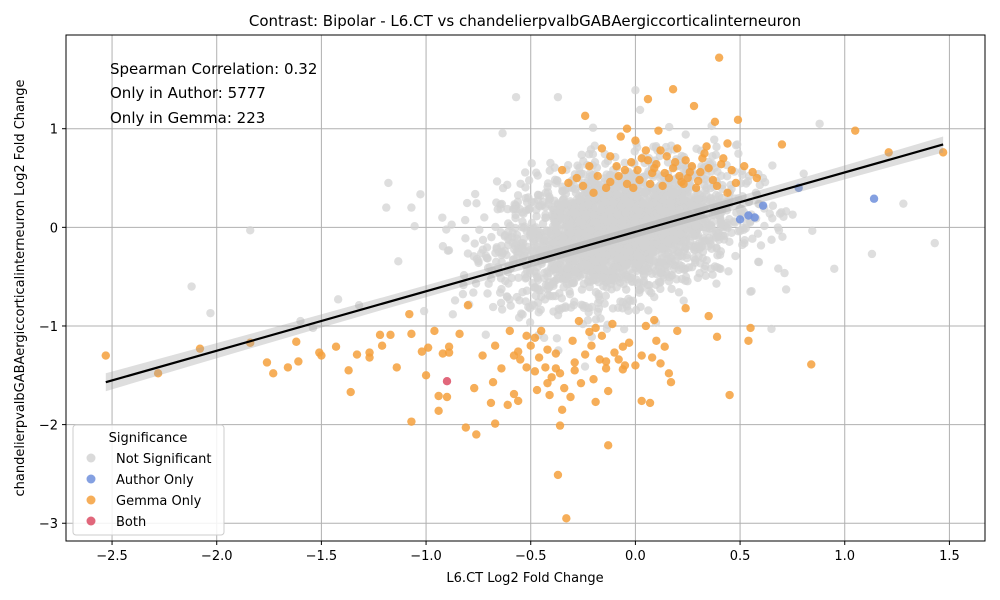 The height and width of the screenshot is (600, 1000). I want to click on legend-entries: Not Significant Author Only Gemma Only Both, so click(149, 491).